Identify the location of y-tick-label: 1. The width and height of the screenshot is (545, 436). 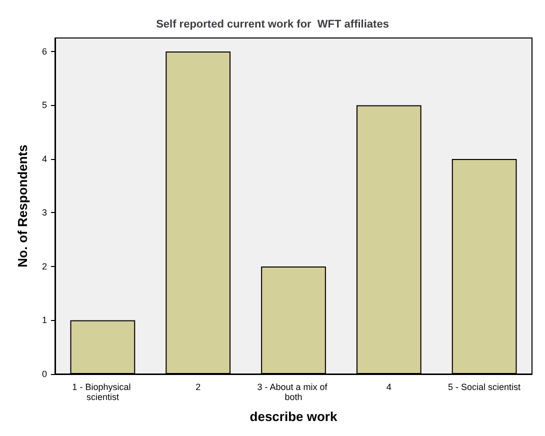
(44, 320).